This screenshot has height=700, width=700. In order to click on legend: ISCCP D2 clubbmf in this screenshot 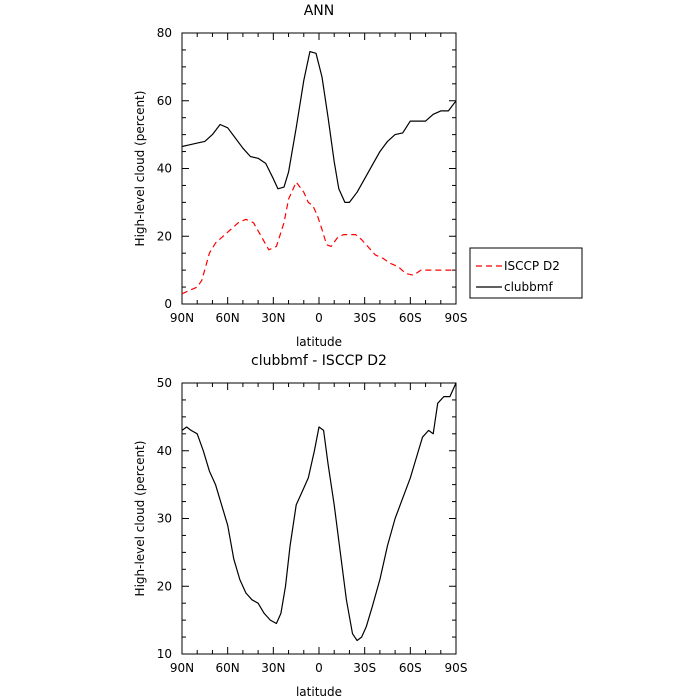, I will do `click(526, 273)`.